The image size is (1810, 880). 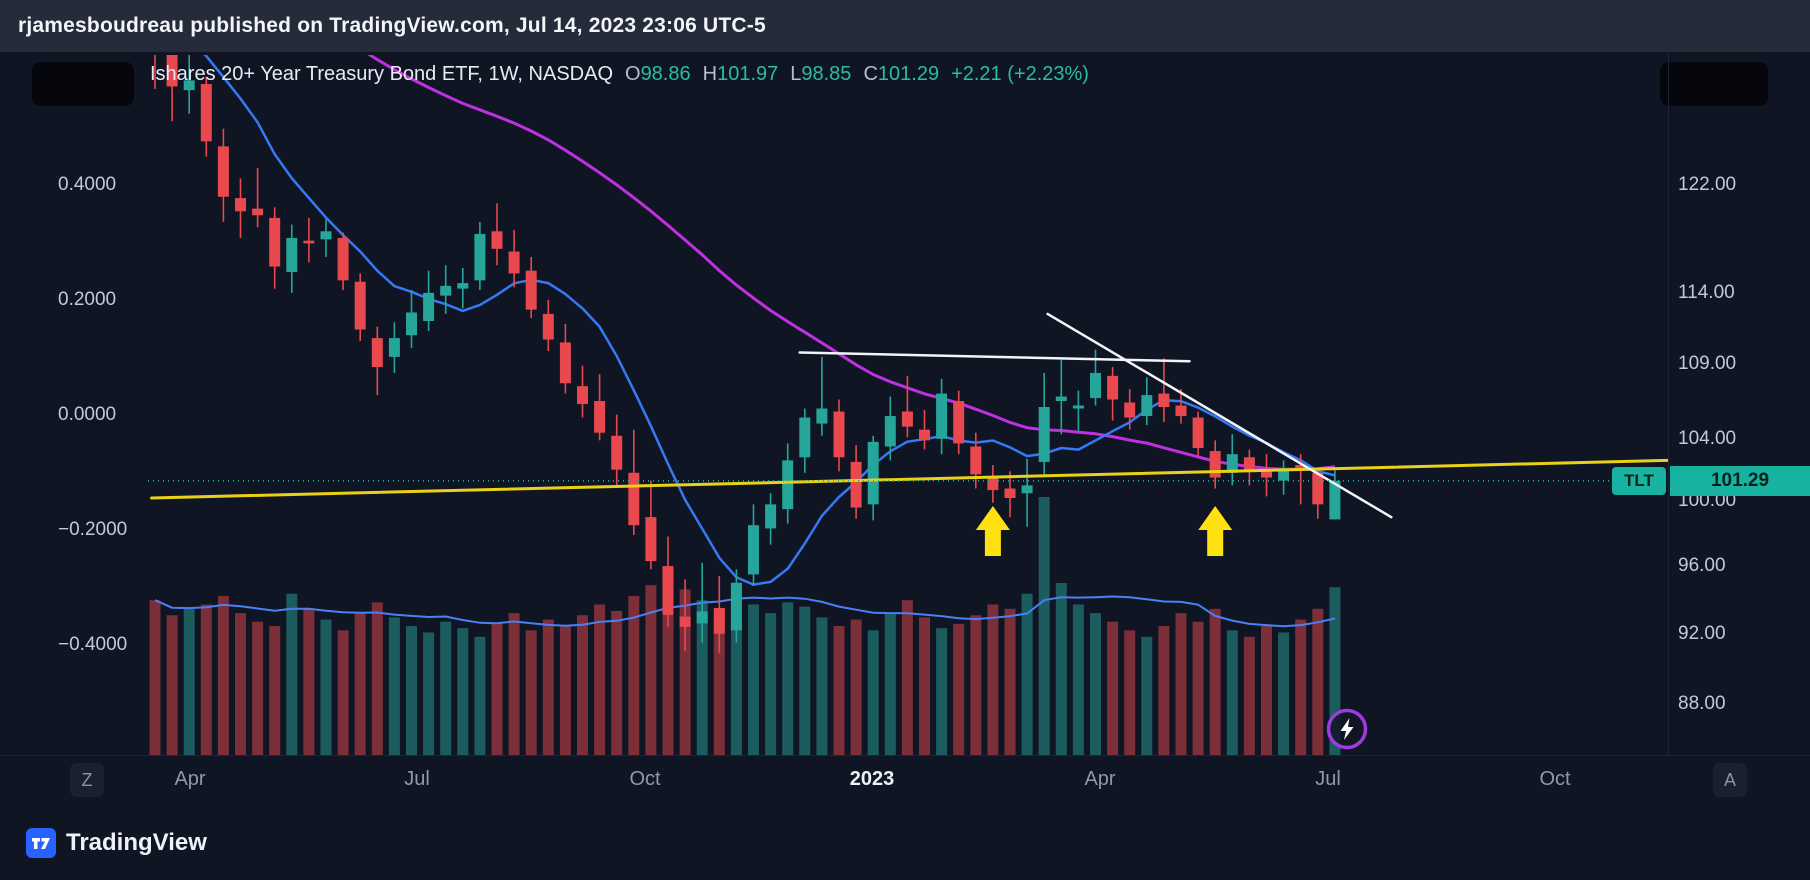 What do you see at coordinates (87, 780) in the screenshot?
I see `timezone-button: Z` at bounding box center [87, 780].